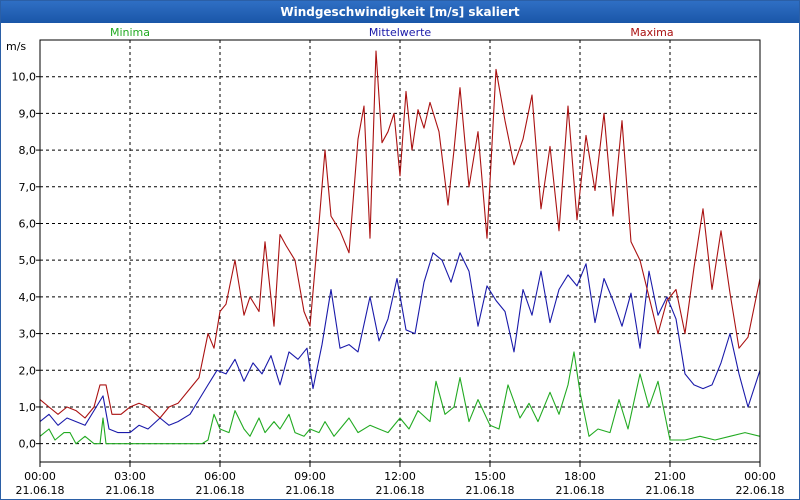 The image size is (800, 500). Describe the element at coordinates (130, 476) in the screenshot. I see `x-tick-time-label: 03:00` at that location.